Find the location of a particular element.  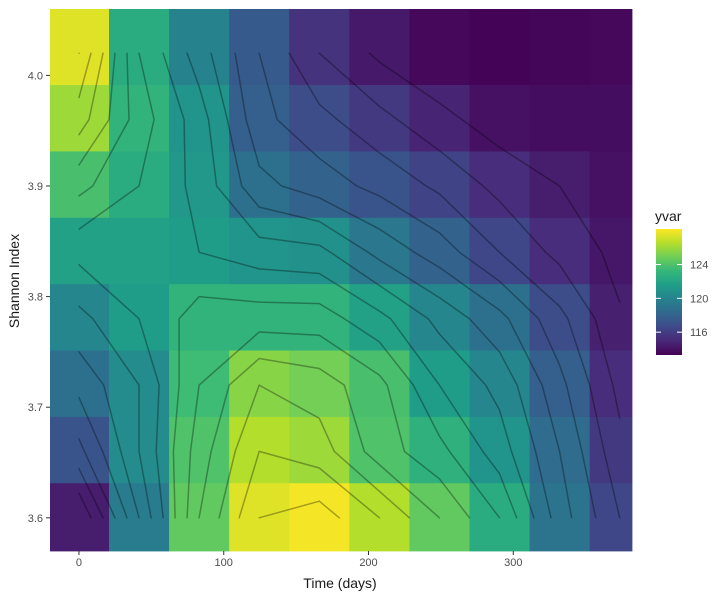

y-tick-label: 4.0 is located at coordinates (35, 76).